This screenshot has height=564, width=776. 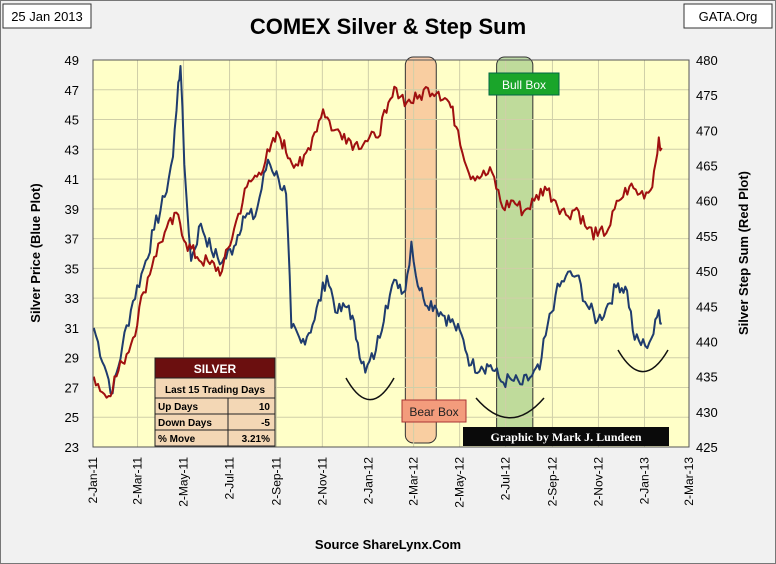 I want to click on credit-text: Graphic by Mark J. Lundeen, so click(x=565, y=437).